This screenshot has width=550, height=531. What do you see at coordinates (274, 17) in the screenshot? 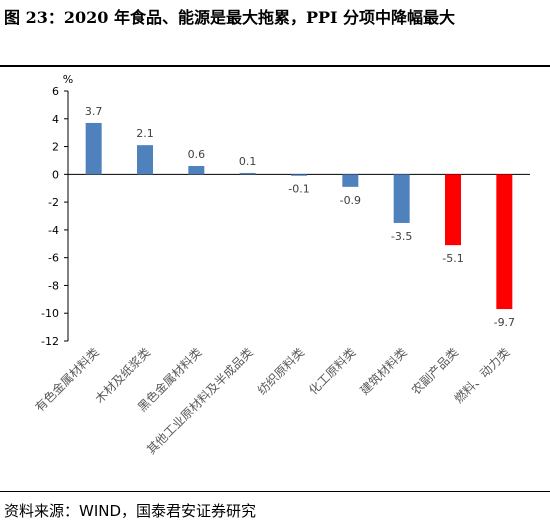
I see `figure-title: 图 23：2020 年食品、能源是最大拖累，PPI 分项中降幅最大` at bounding box center [274, 17].